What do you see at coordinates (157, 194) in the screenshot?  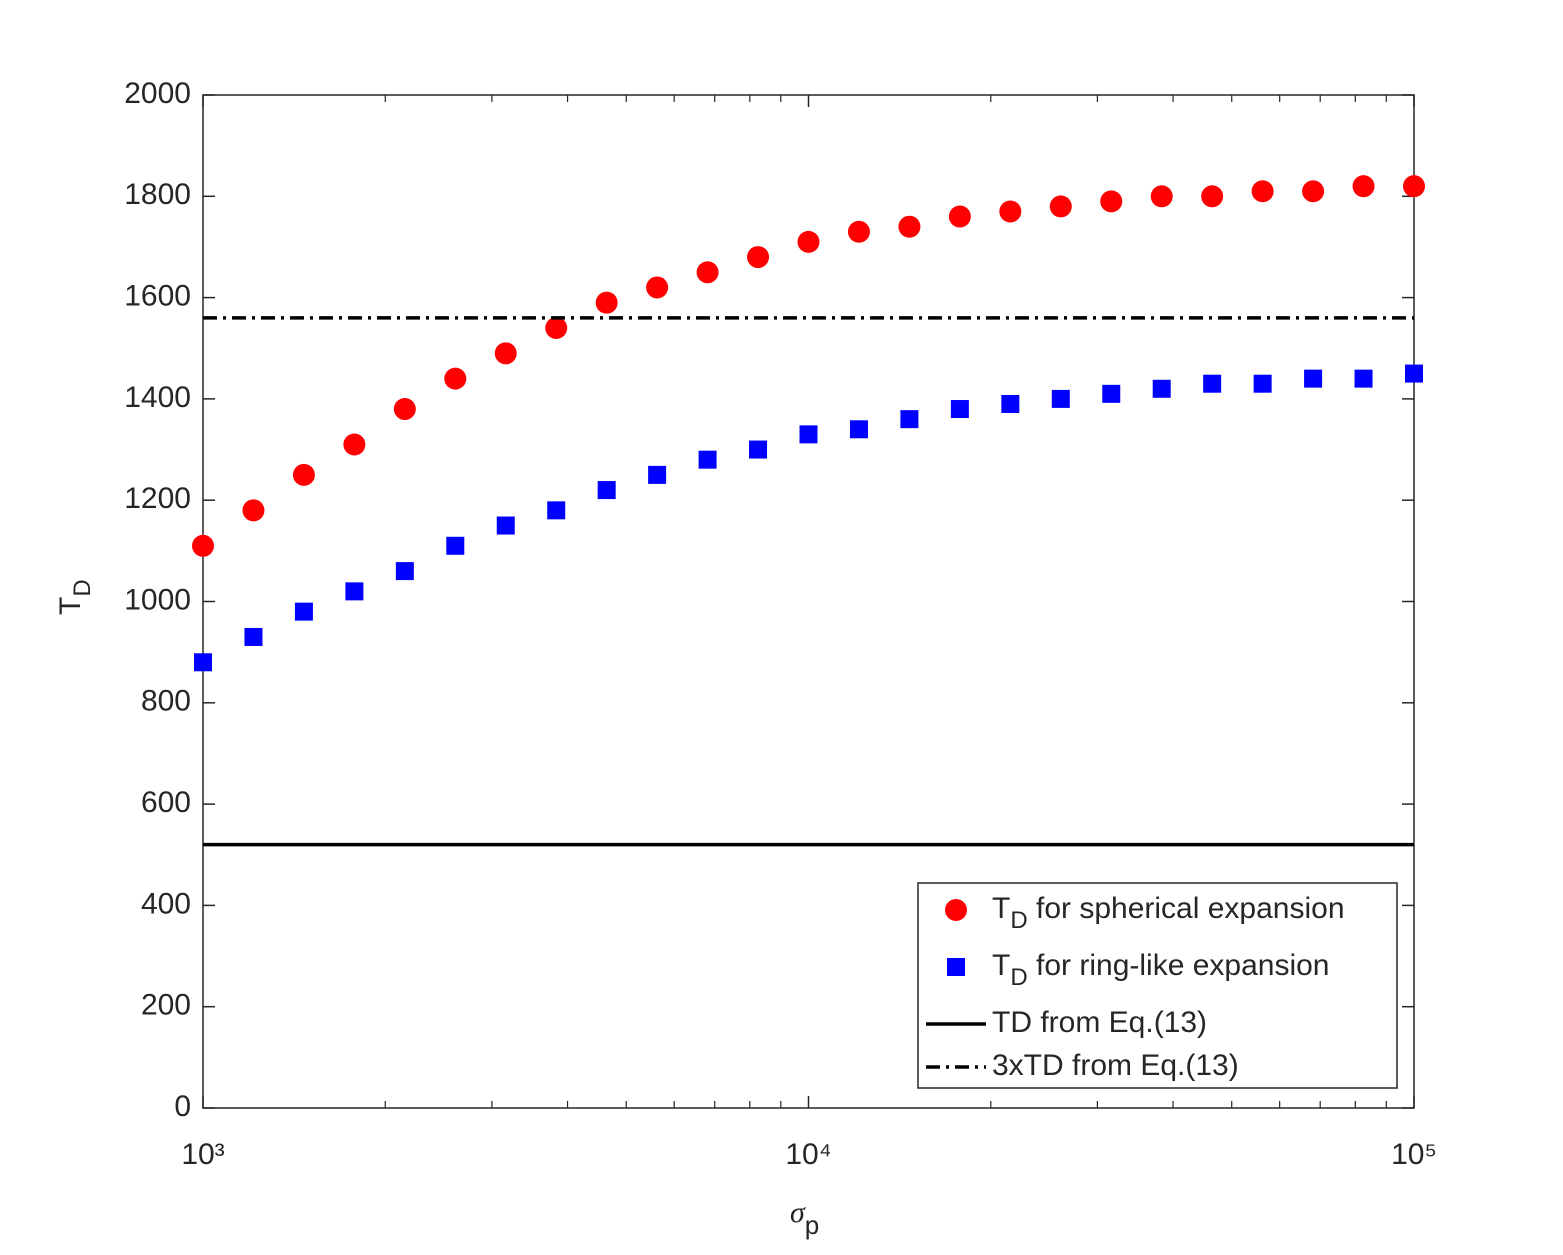 I see `y-tick-label: 1800` at bounding box center [157, 194].